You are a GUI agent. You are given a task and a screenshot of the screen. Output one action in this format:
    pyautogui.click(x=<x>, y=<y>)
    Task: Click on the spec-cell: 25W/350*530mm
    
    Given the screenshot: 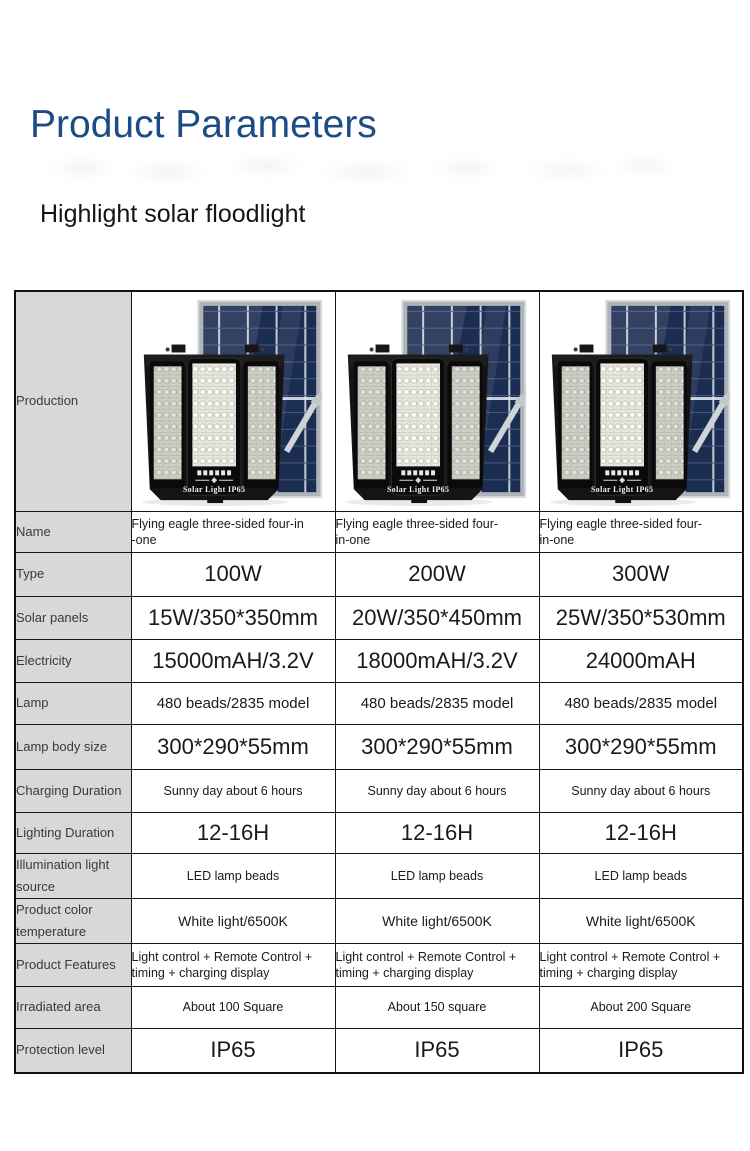 What is the action you would take?
    pyautogui.click(x=641, y=617)
    